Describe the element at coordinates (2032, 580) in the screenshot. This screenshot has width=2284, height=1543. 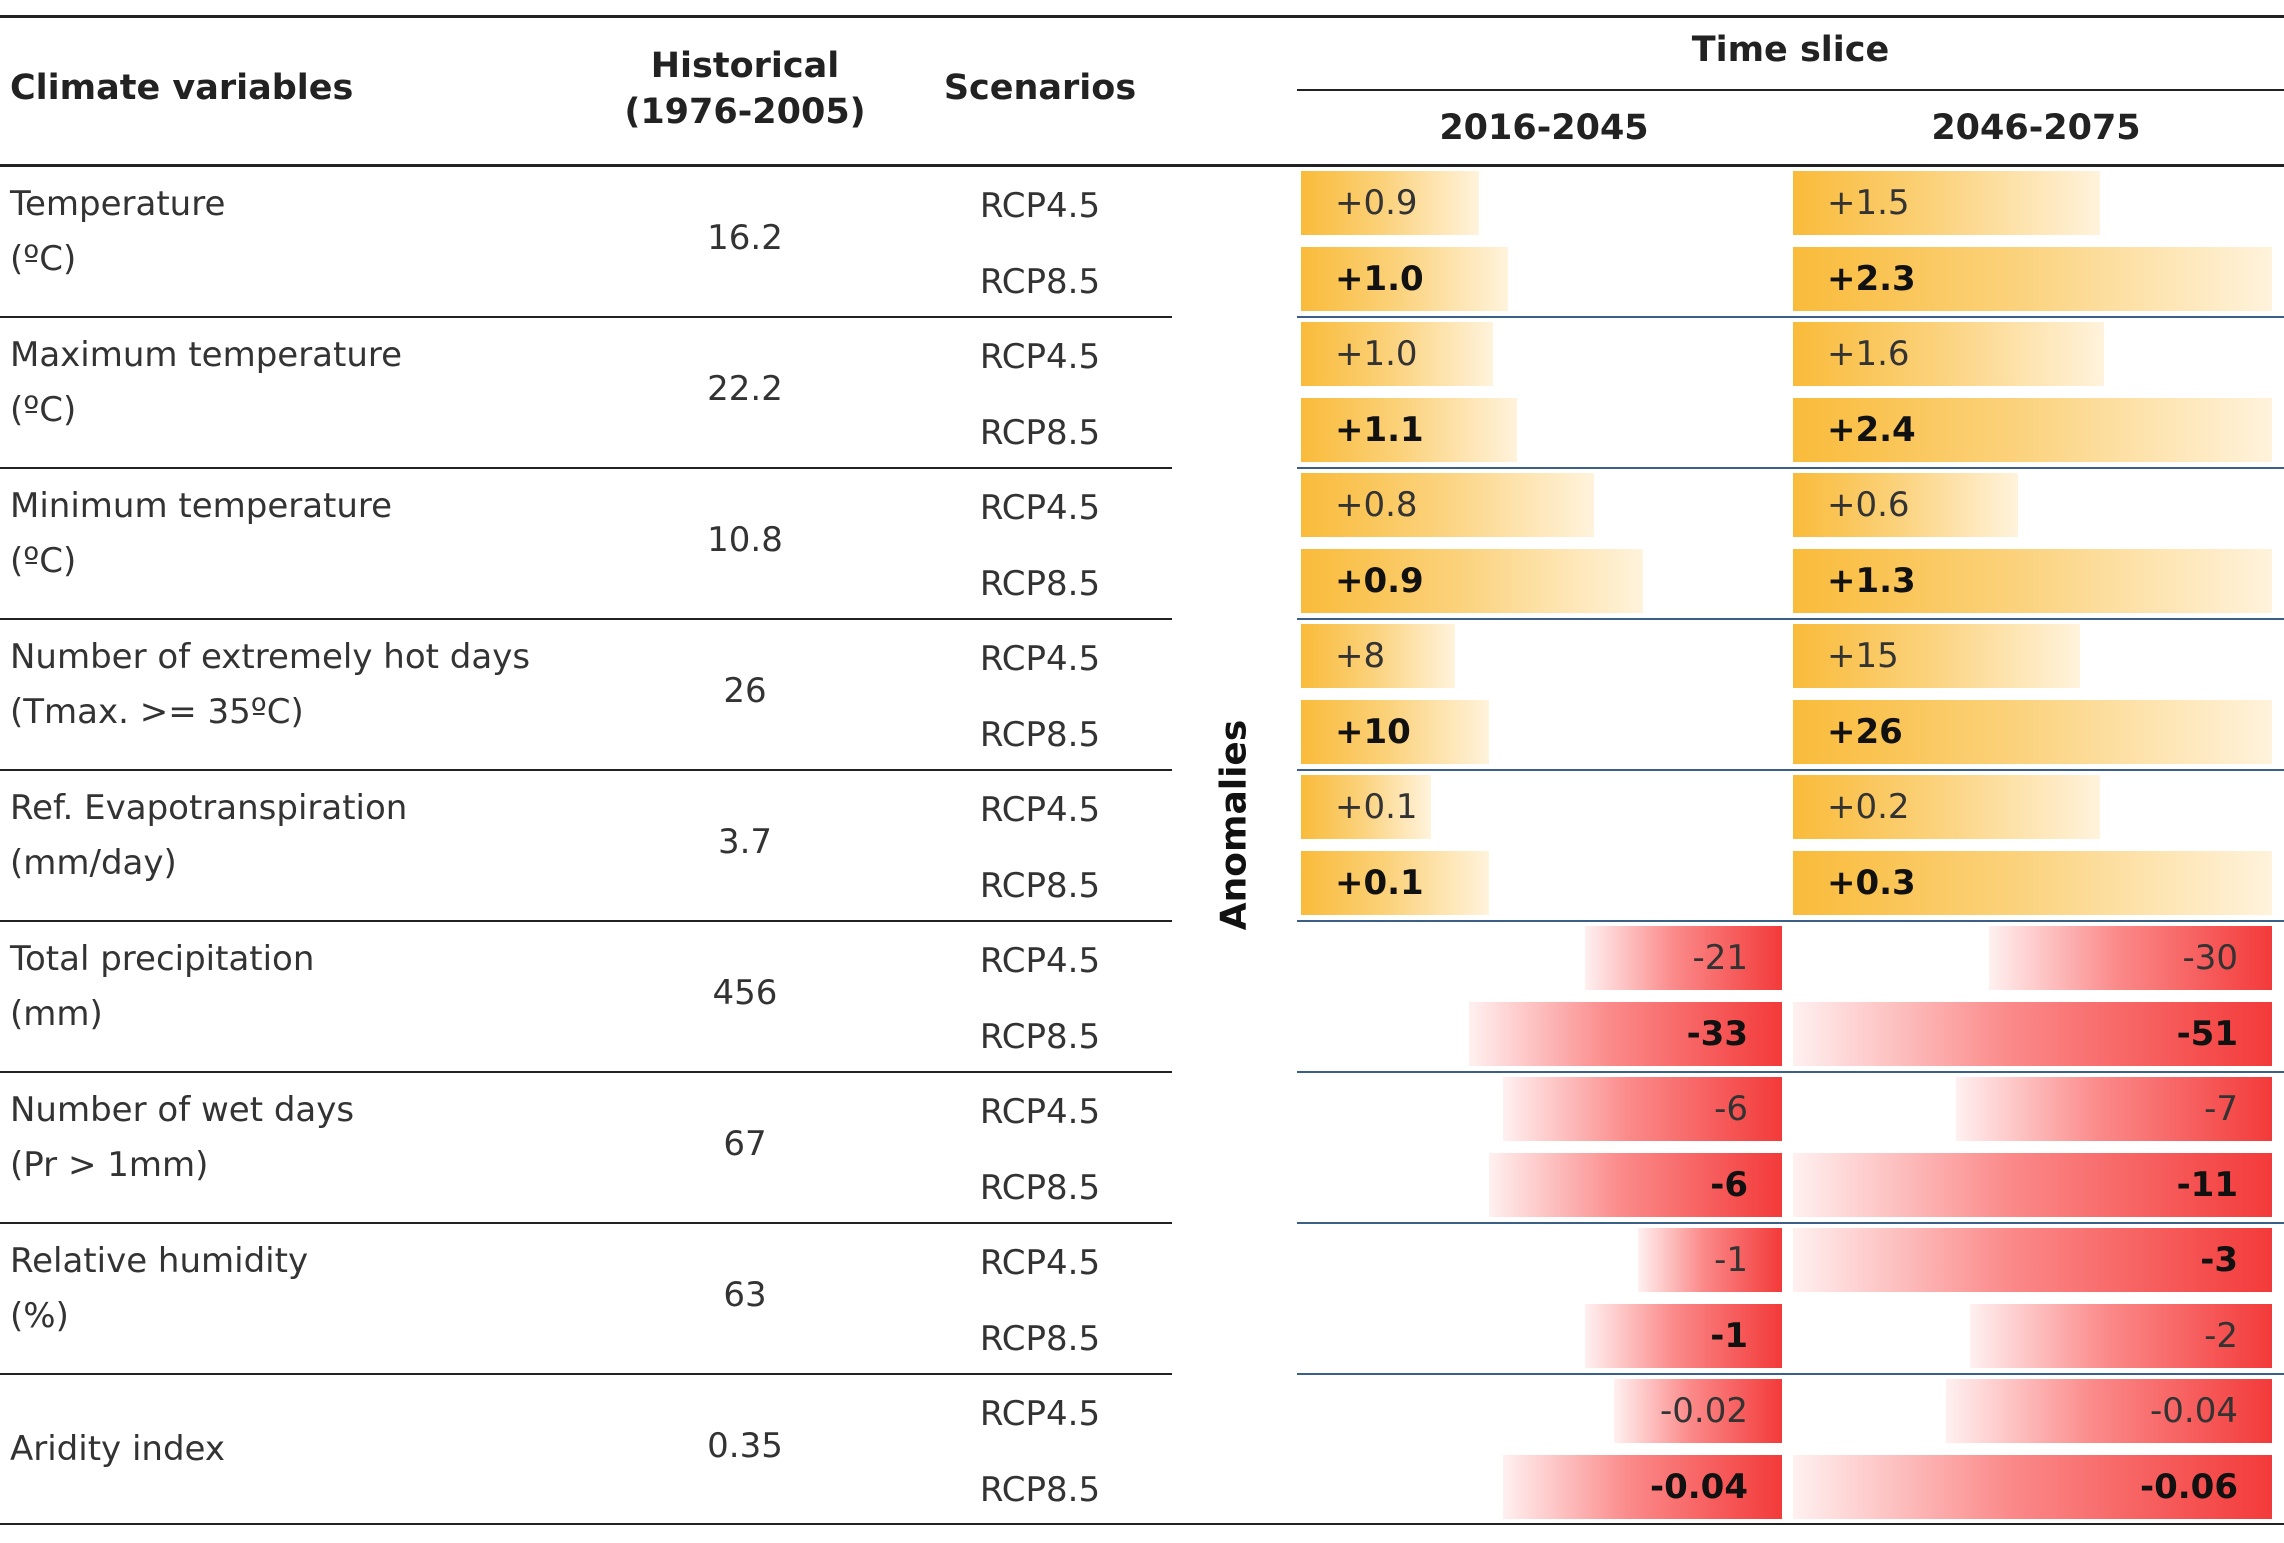
I see `anomaly-bar: +1.3` at that location.